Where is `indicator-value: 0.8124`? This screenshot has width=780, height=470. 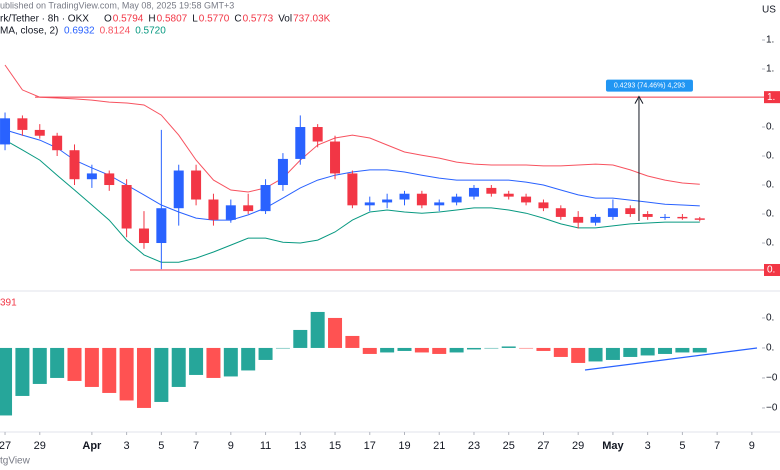 indicator-value: 0.8124 is located at coordinates (115, 31).